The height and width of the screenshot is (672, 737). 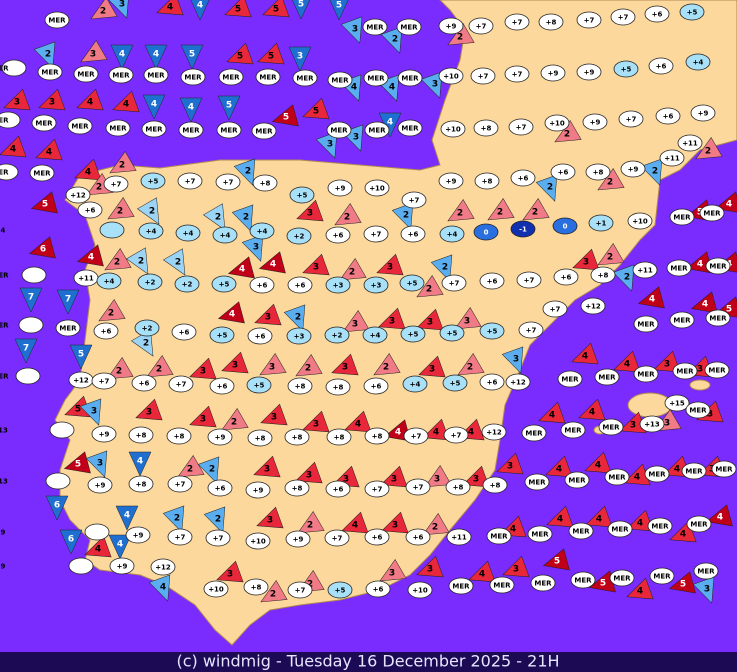 What do you see at coordinates (340, 591) in the screenshot?
I see `station-label: +5` at bounding box center [340, 591].